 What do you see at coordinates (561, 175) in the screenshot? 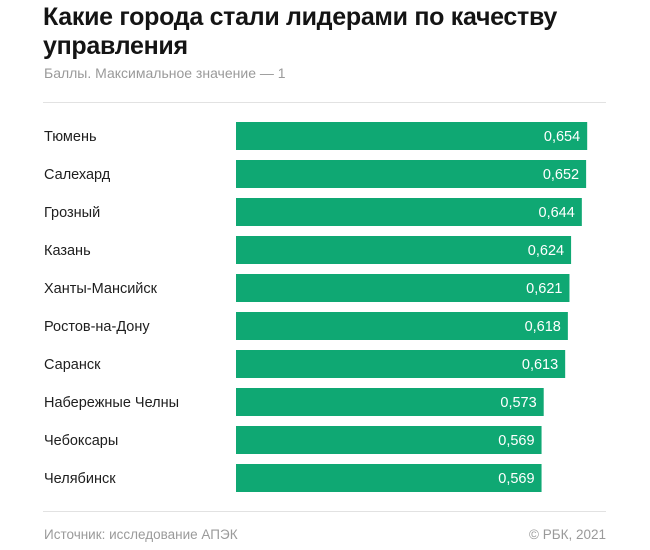
I see `value-label: 0,652` at bounding box center [561, 175].